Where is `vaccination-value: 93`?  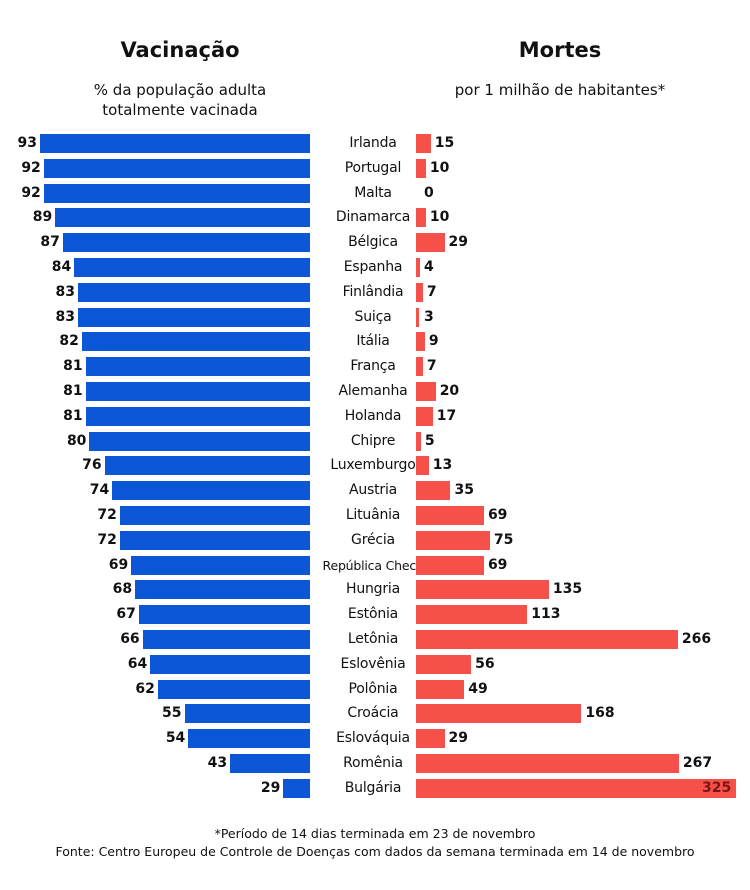 vaccination-value: 93 is located at coordinates (27, 143).